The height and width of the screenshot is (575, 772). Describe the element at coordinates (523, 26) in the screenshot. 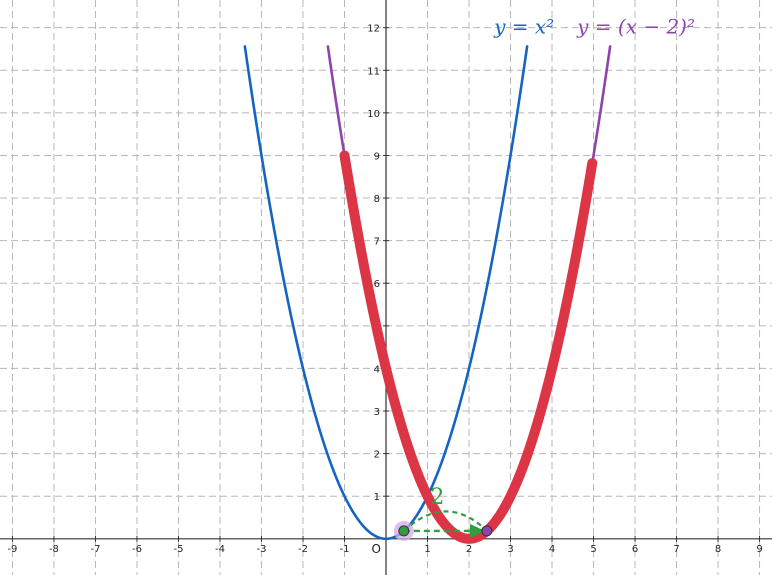

I see `label-y-equals-x-squared: y = x²` at that location.